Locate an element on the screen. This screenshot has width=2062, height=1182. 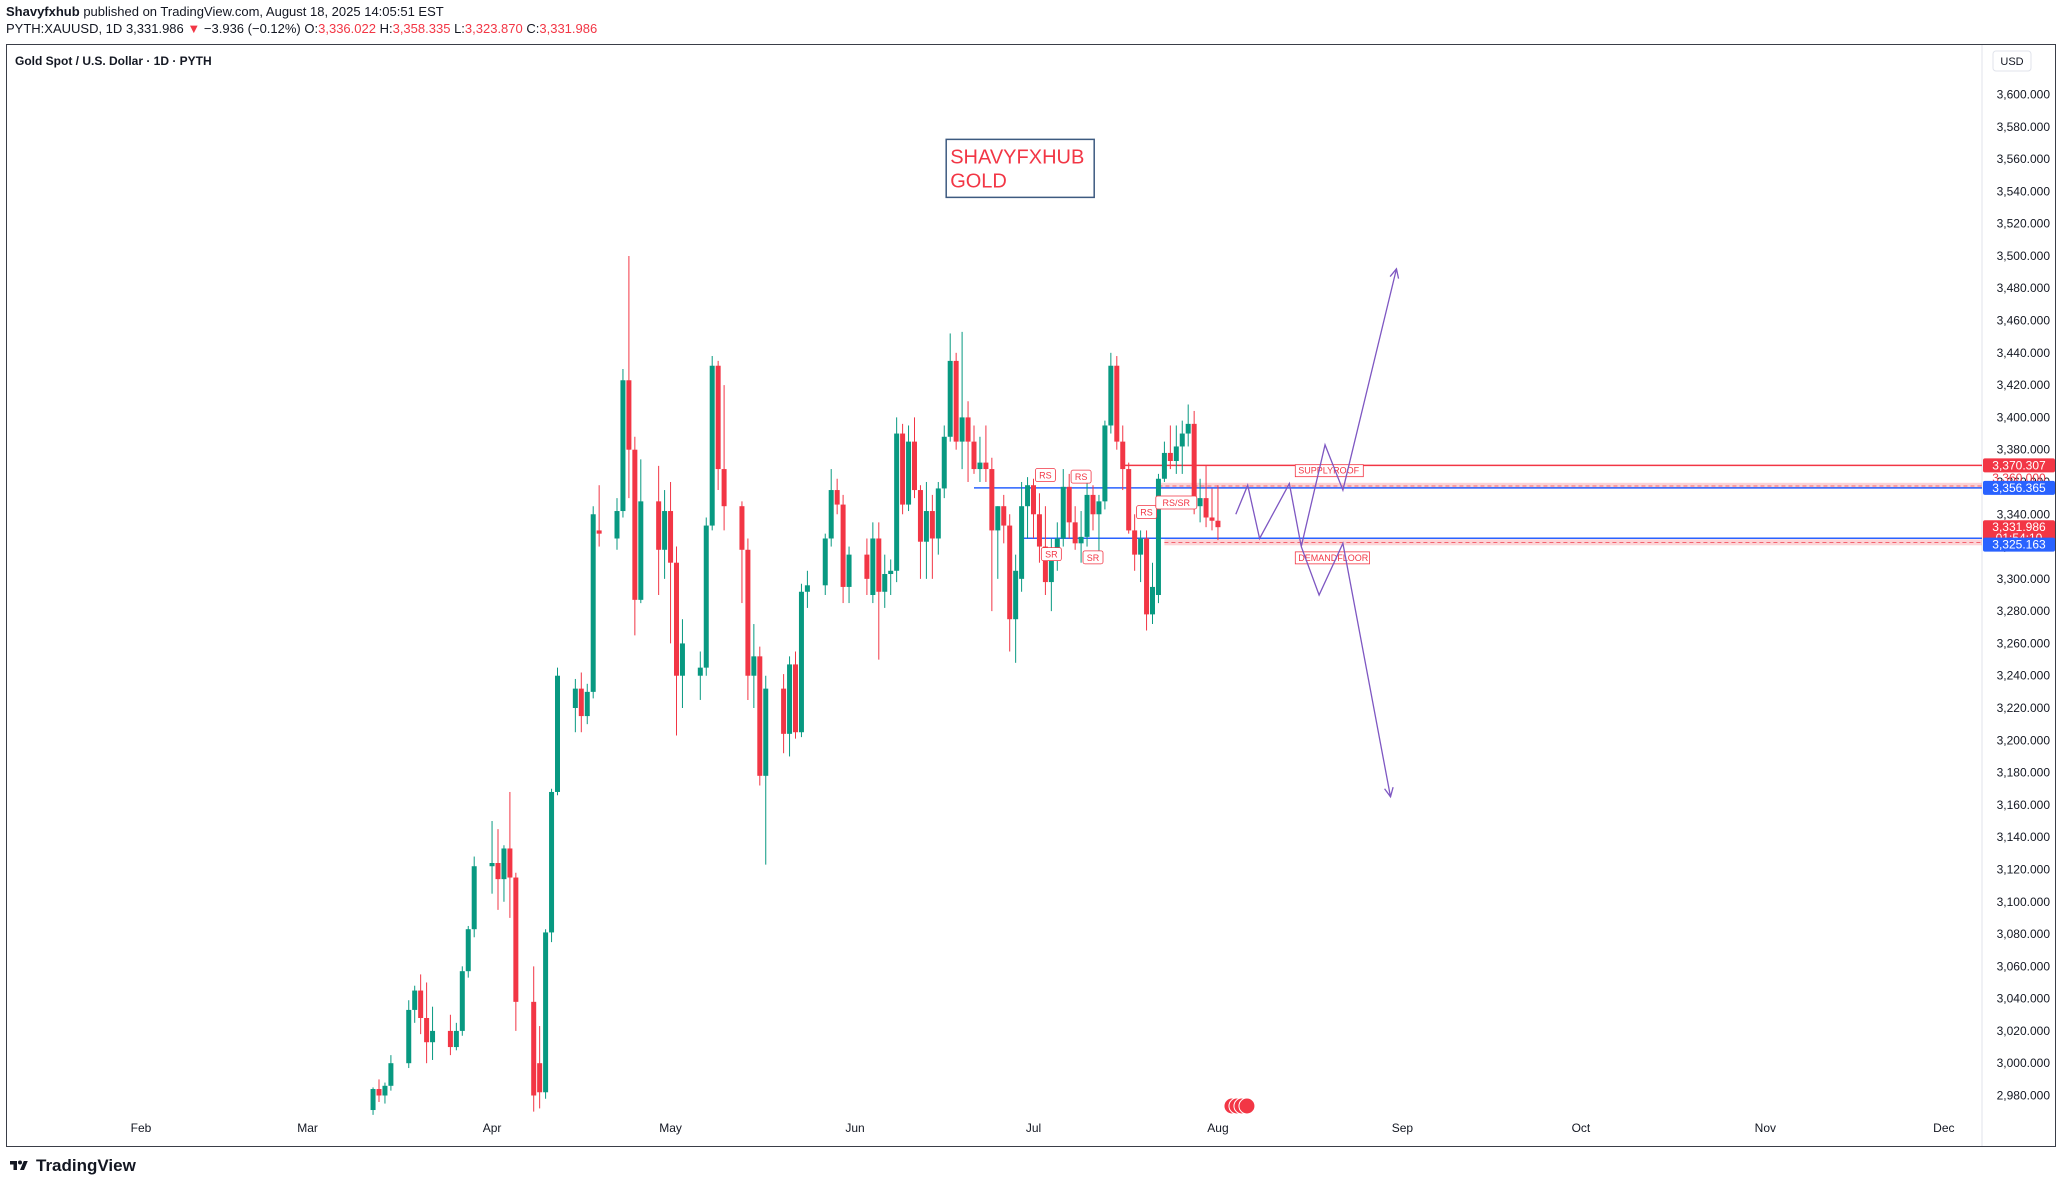
y-tick-label: 3,380.000 is located at coordinates (2024, 450).